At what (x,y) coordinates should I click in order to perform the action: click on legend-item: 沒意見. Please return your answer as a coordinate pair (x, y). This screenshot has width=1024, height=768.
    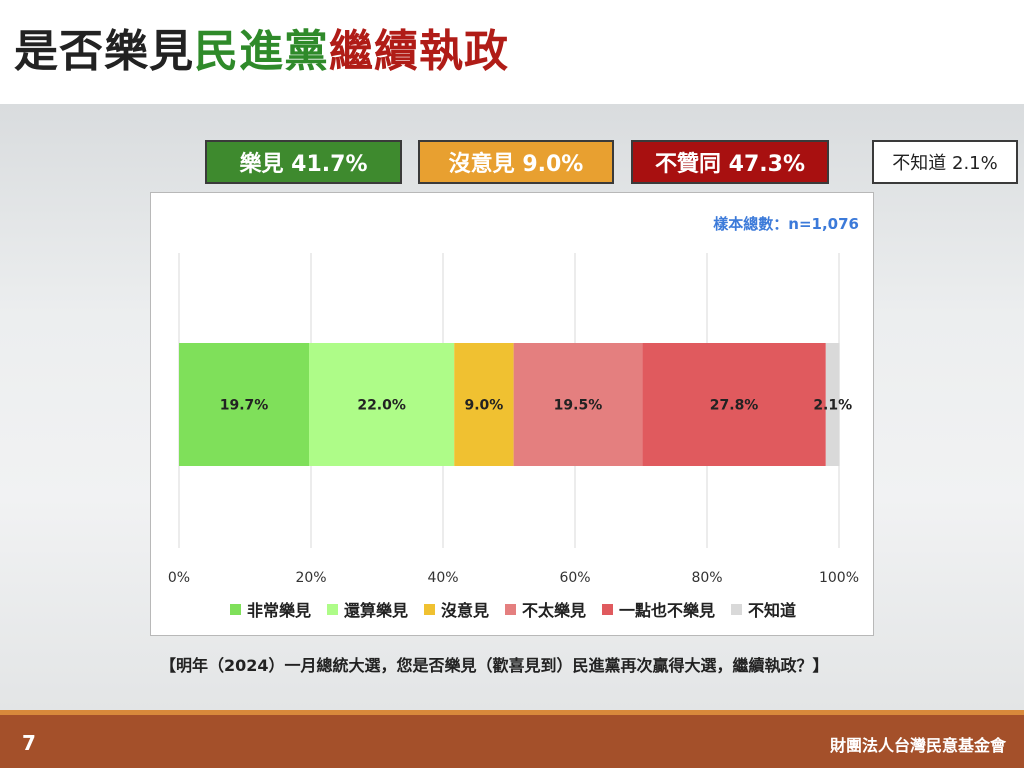
    Looking at the image, I should click on (456, 609).